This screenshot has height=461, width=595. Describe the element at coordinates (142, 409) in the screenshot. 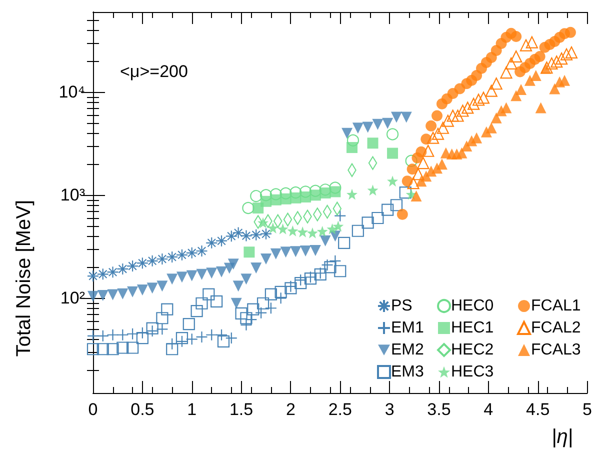

I see `x-tick-label: 0.5` at that location.